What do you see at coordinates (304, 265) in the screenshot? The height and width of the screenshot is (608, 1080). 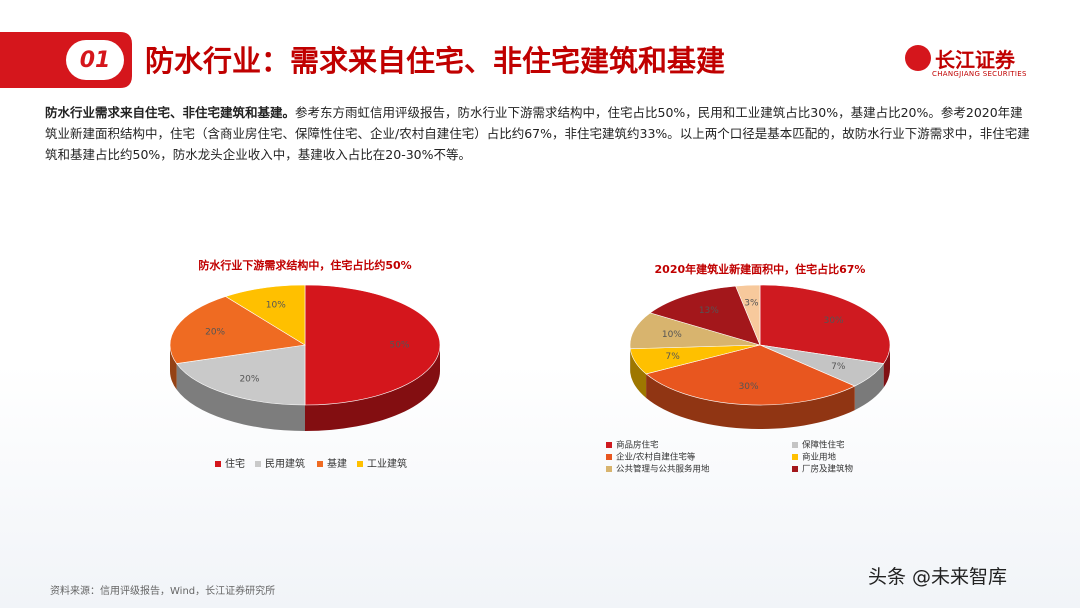 I see `chart-title: 防水行业下游需求结构中，住宅占比约50%` at bounding box center [304, 265].